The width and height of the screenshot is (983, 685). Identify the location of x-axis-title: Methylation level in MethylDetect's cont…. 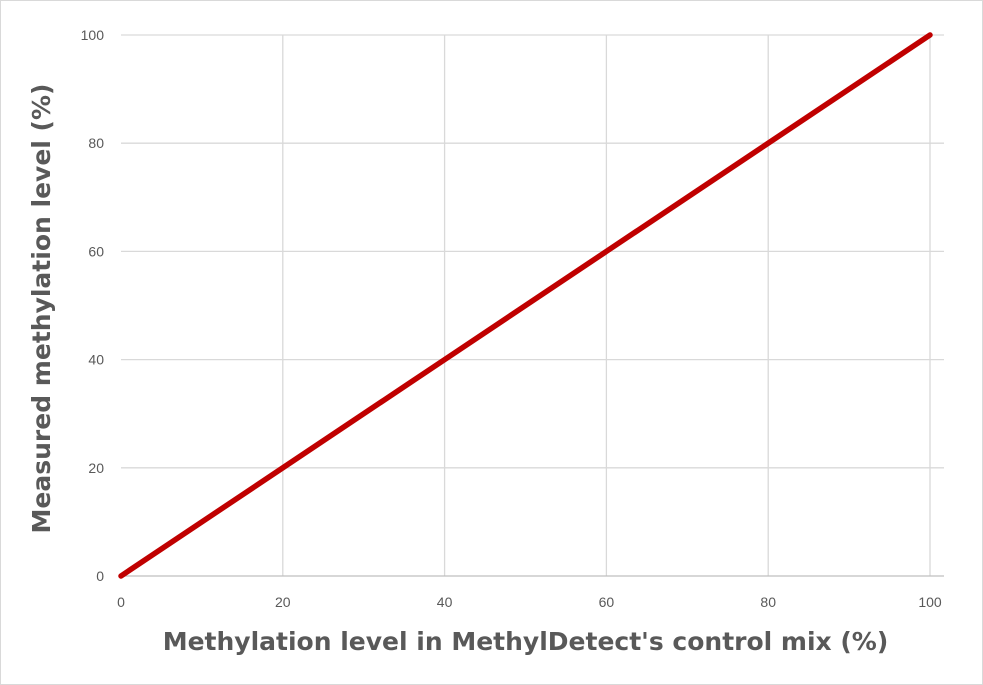
(526, 641).